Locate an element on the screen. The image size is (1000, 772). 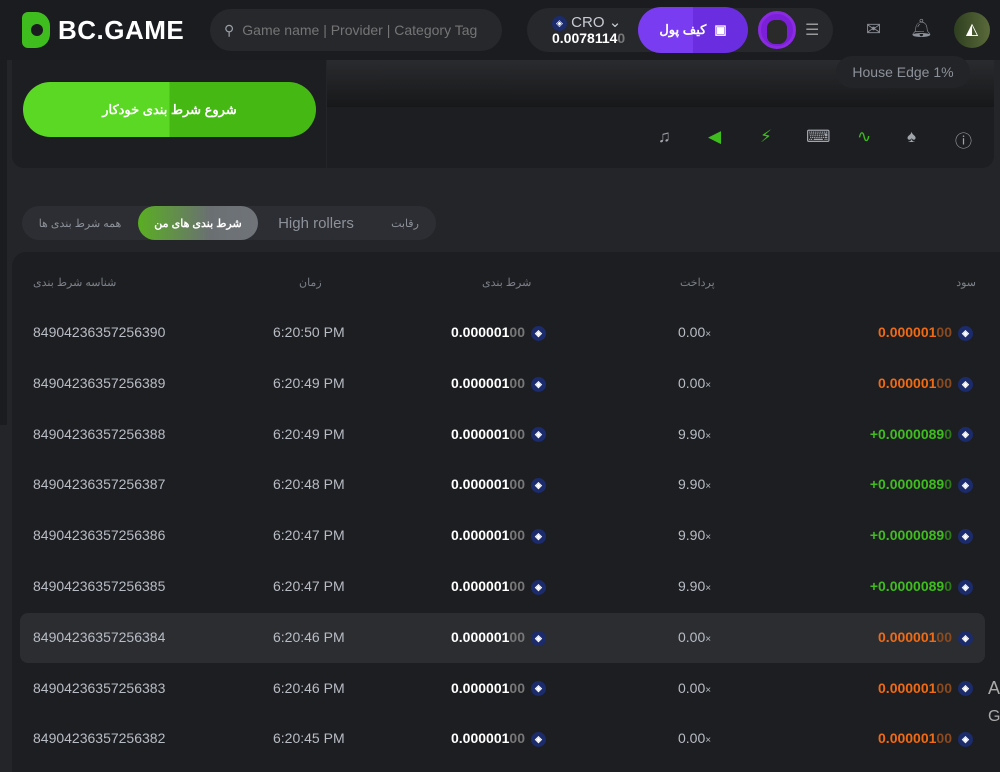
bet-id: 84904236357256389 is located at coordinates (99, 382).